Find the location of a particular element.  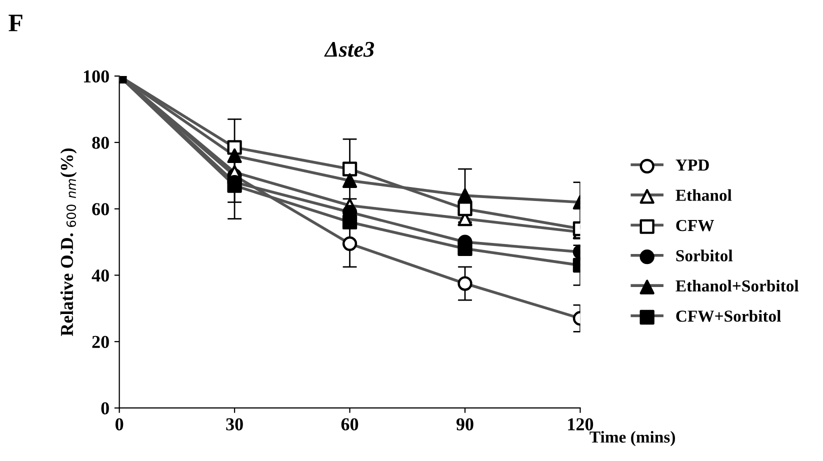

legend-label: Ethanol is located at coordinates (704, 195).